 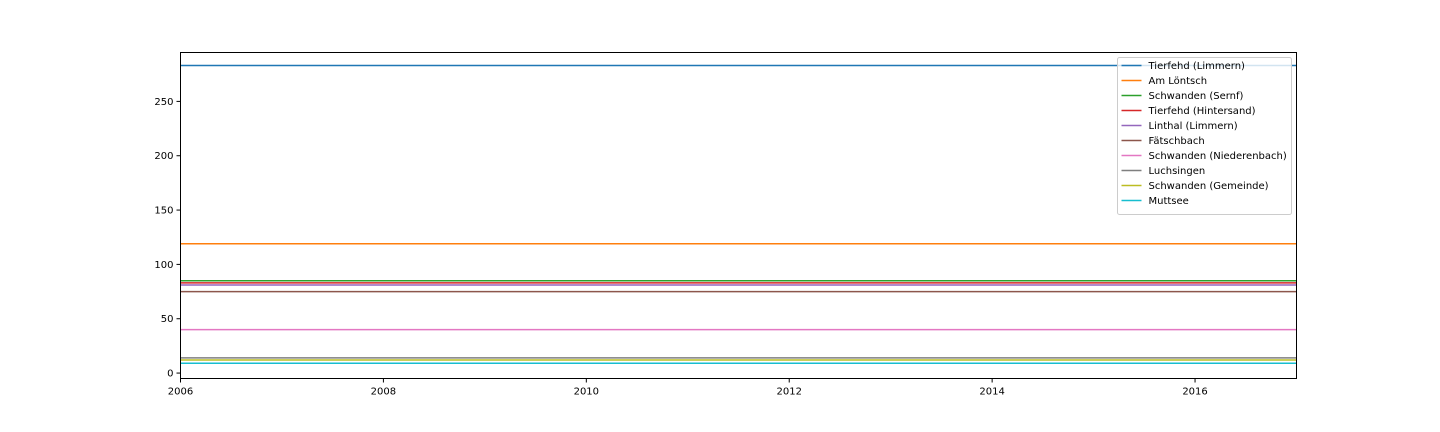 I want to click on y-tick-label: 50, so click(x=167, y=319).